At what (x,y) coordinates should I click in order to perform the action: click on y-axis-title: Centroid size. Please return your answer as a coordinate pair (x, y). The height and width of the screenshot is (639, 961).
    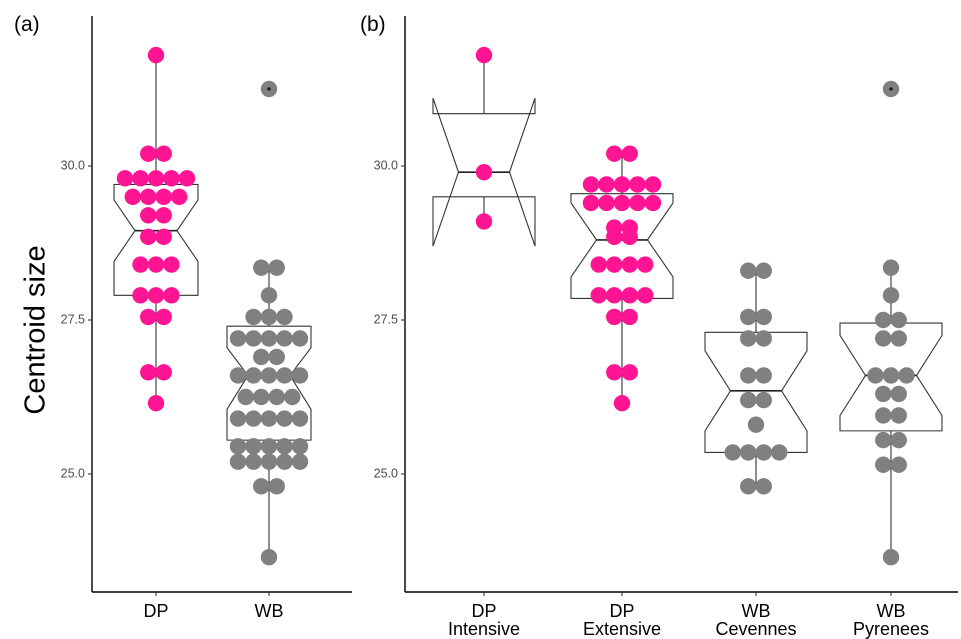
    Looking at the image, I should click on (36, 329).